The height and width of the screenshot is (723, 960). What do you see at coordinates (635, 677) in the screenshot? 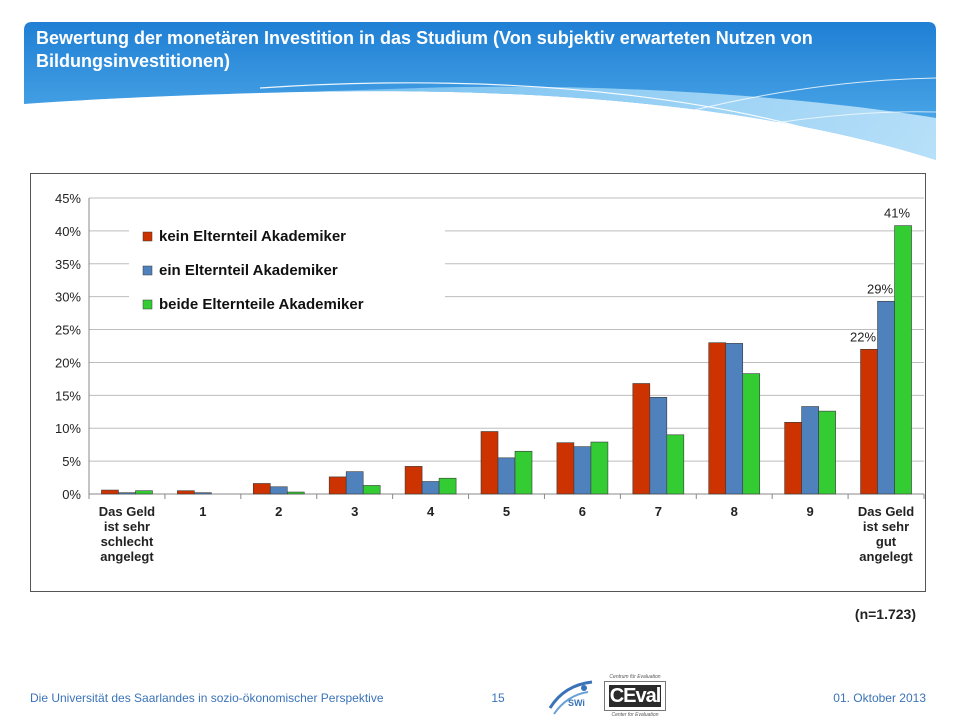
I see `ceval-logo-top-text: Centrum für Evaluation` at bounding box center [635, 677].